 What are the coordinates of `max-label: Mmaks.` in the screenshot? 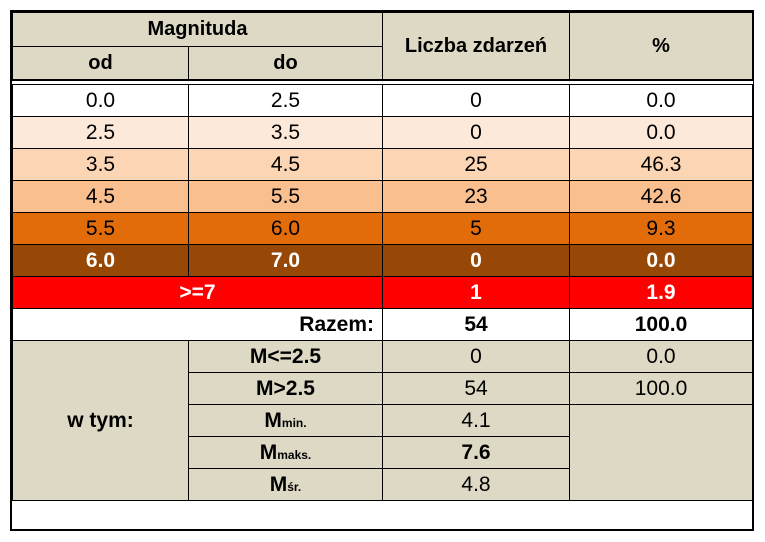 It's located at (285, 452).